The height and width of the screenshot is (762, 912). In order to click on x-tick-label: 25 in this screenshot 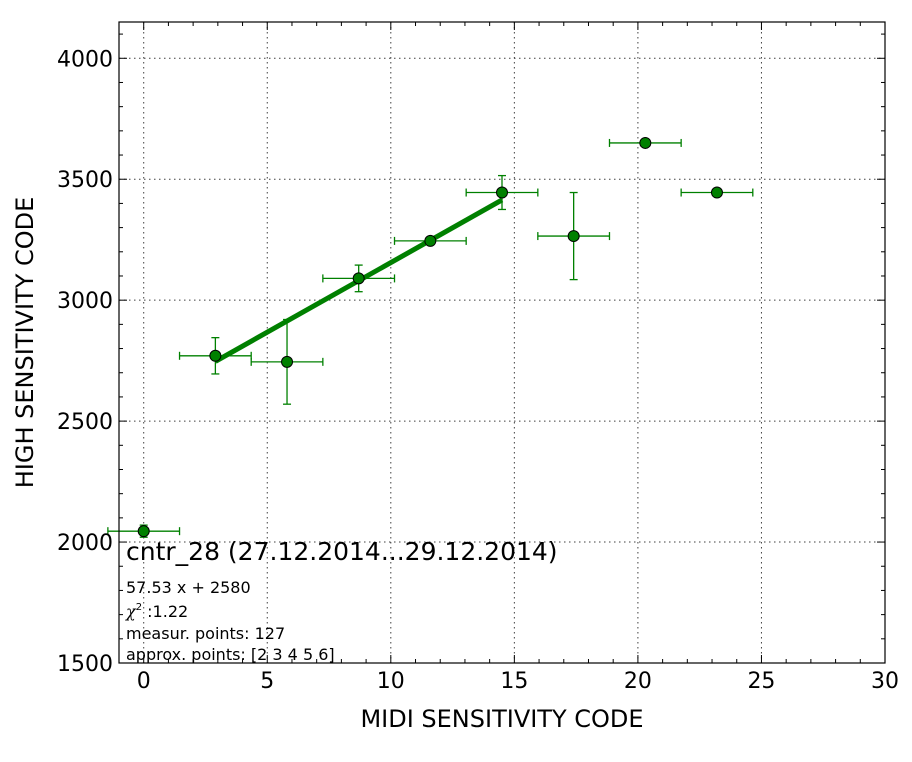, I will do `click(761, 681)`.